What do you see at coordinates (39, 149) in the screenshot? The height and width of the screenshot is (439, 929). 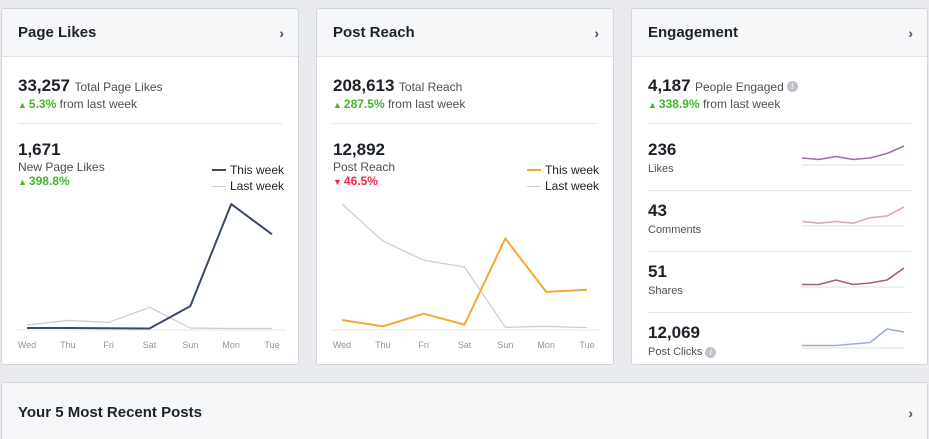 I see `new-page-likes-value: 1,671` at bounding box center [39, 149].